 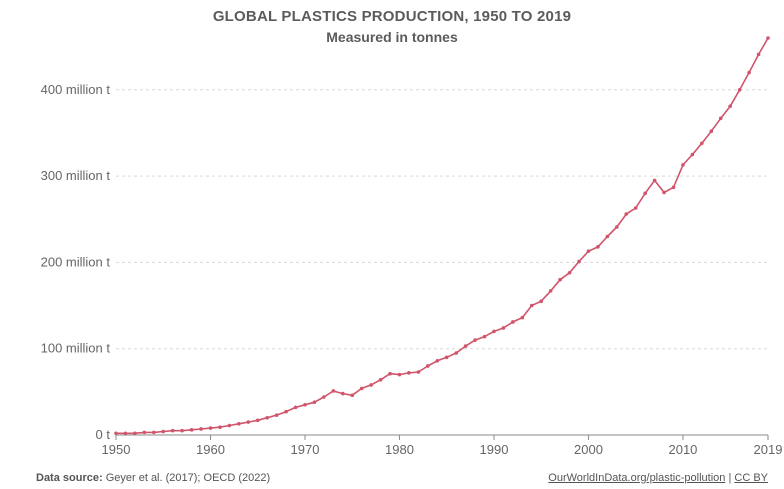 What do you see at coordinates (637, 478) in the screenshot?
I see `source-link: OurWorldInData.org/plastic-pollution` at bounding box center [637, 478].